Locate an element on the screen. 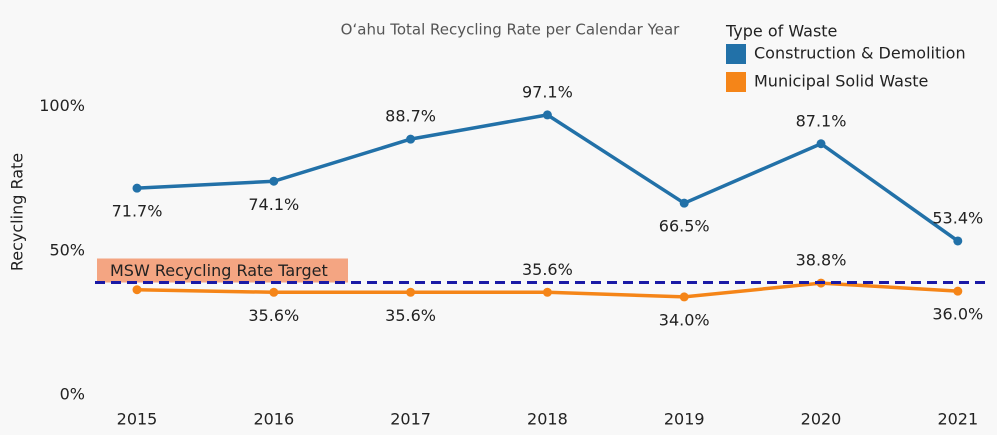  data-label: 87.1% is located at coordinates (821, 120).